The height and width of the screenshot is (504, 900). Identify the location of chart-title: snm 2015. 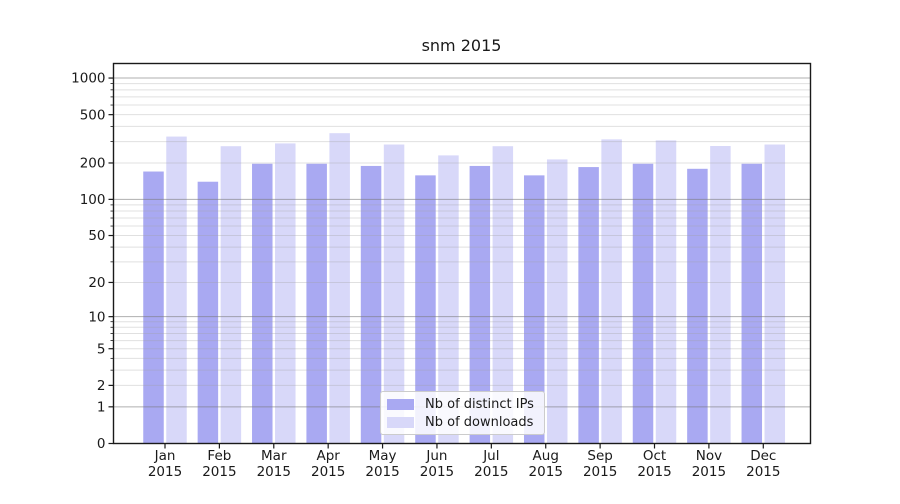
(461, 45).